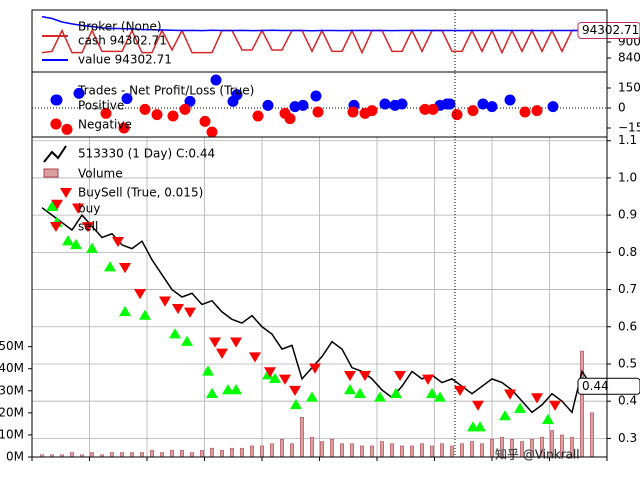 Image resolution: width=640 pixels, height=480 pixels. Describe the element at coordinates (627, 326) in the screenshot. I see `y-tick-label: 0.6` at that location.